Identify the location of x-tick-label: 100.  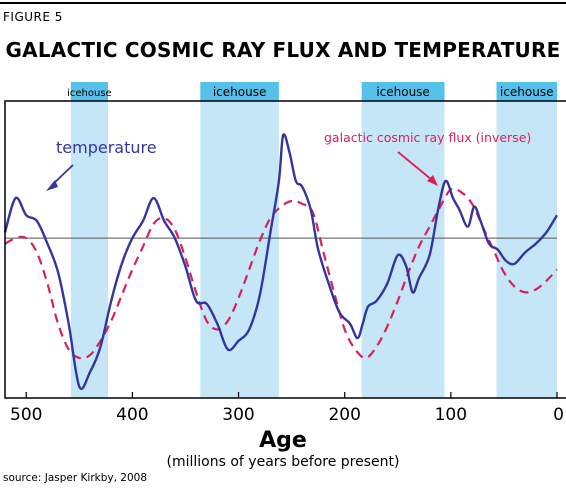
(451, 415).